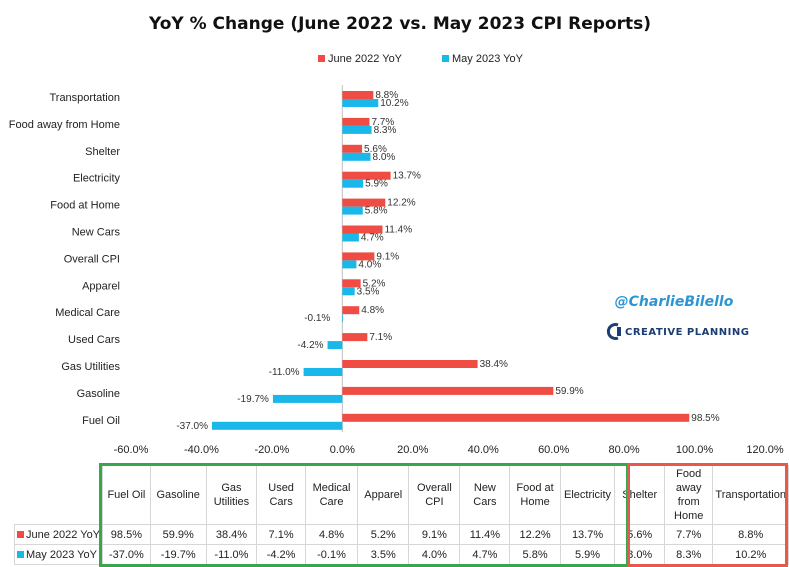 This screenshot has height=567, width=789. What do you see at coordinates (98, 394) in the screenshot?
I see `category-label: Gasoline` at bounding box center [98, 394].